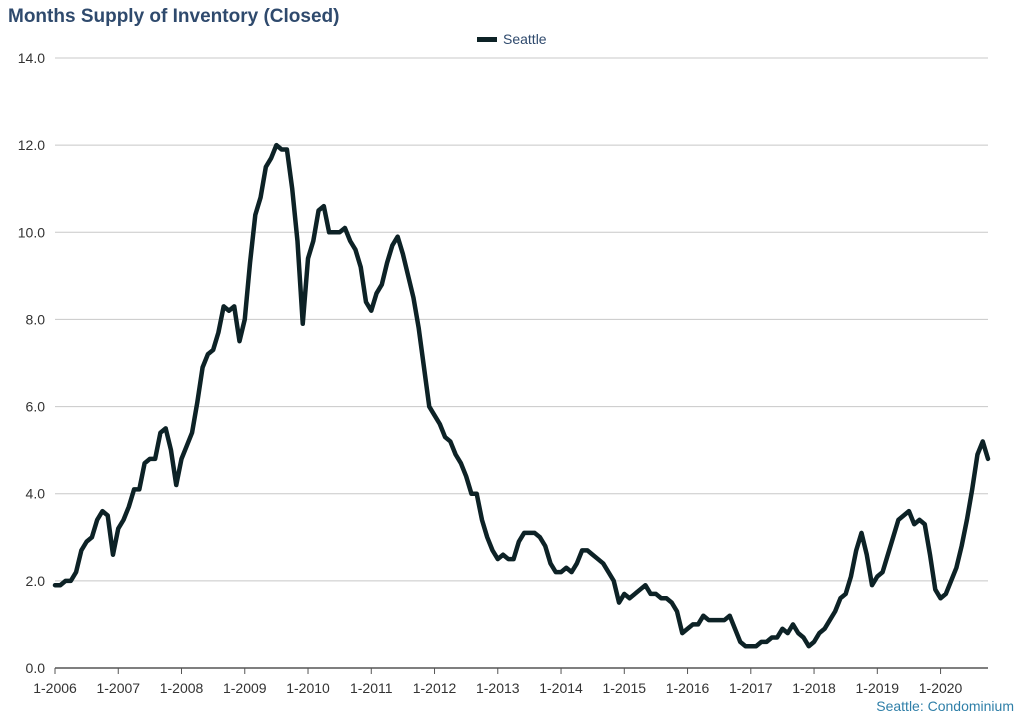 The height and width of the screenshot is (716, 1024). I want to click on y-tick-label: 2.0, so click(36, 581).